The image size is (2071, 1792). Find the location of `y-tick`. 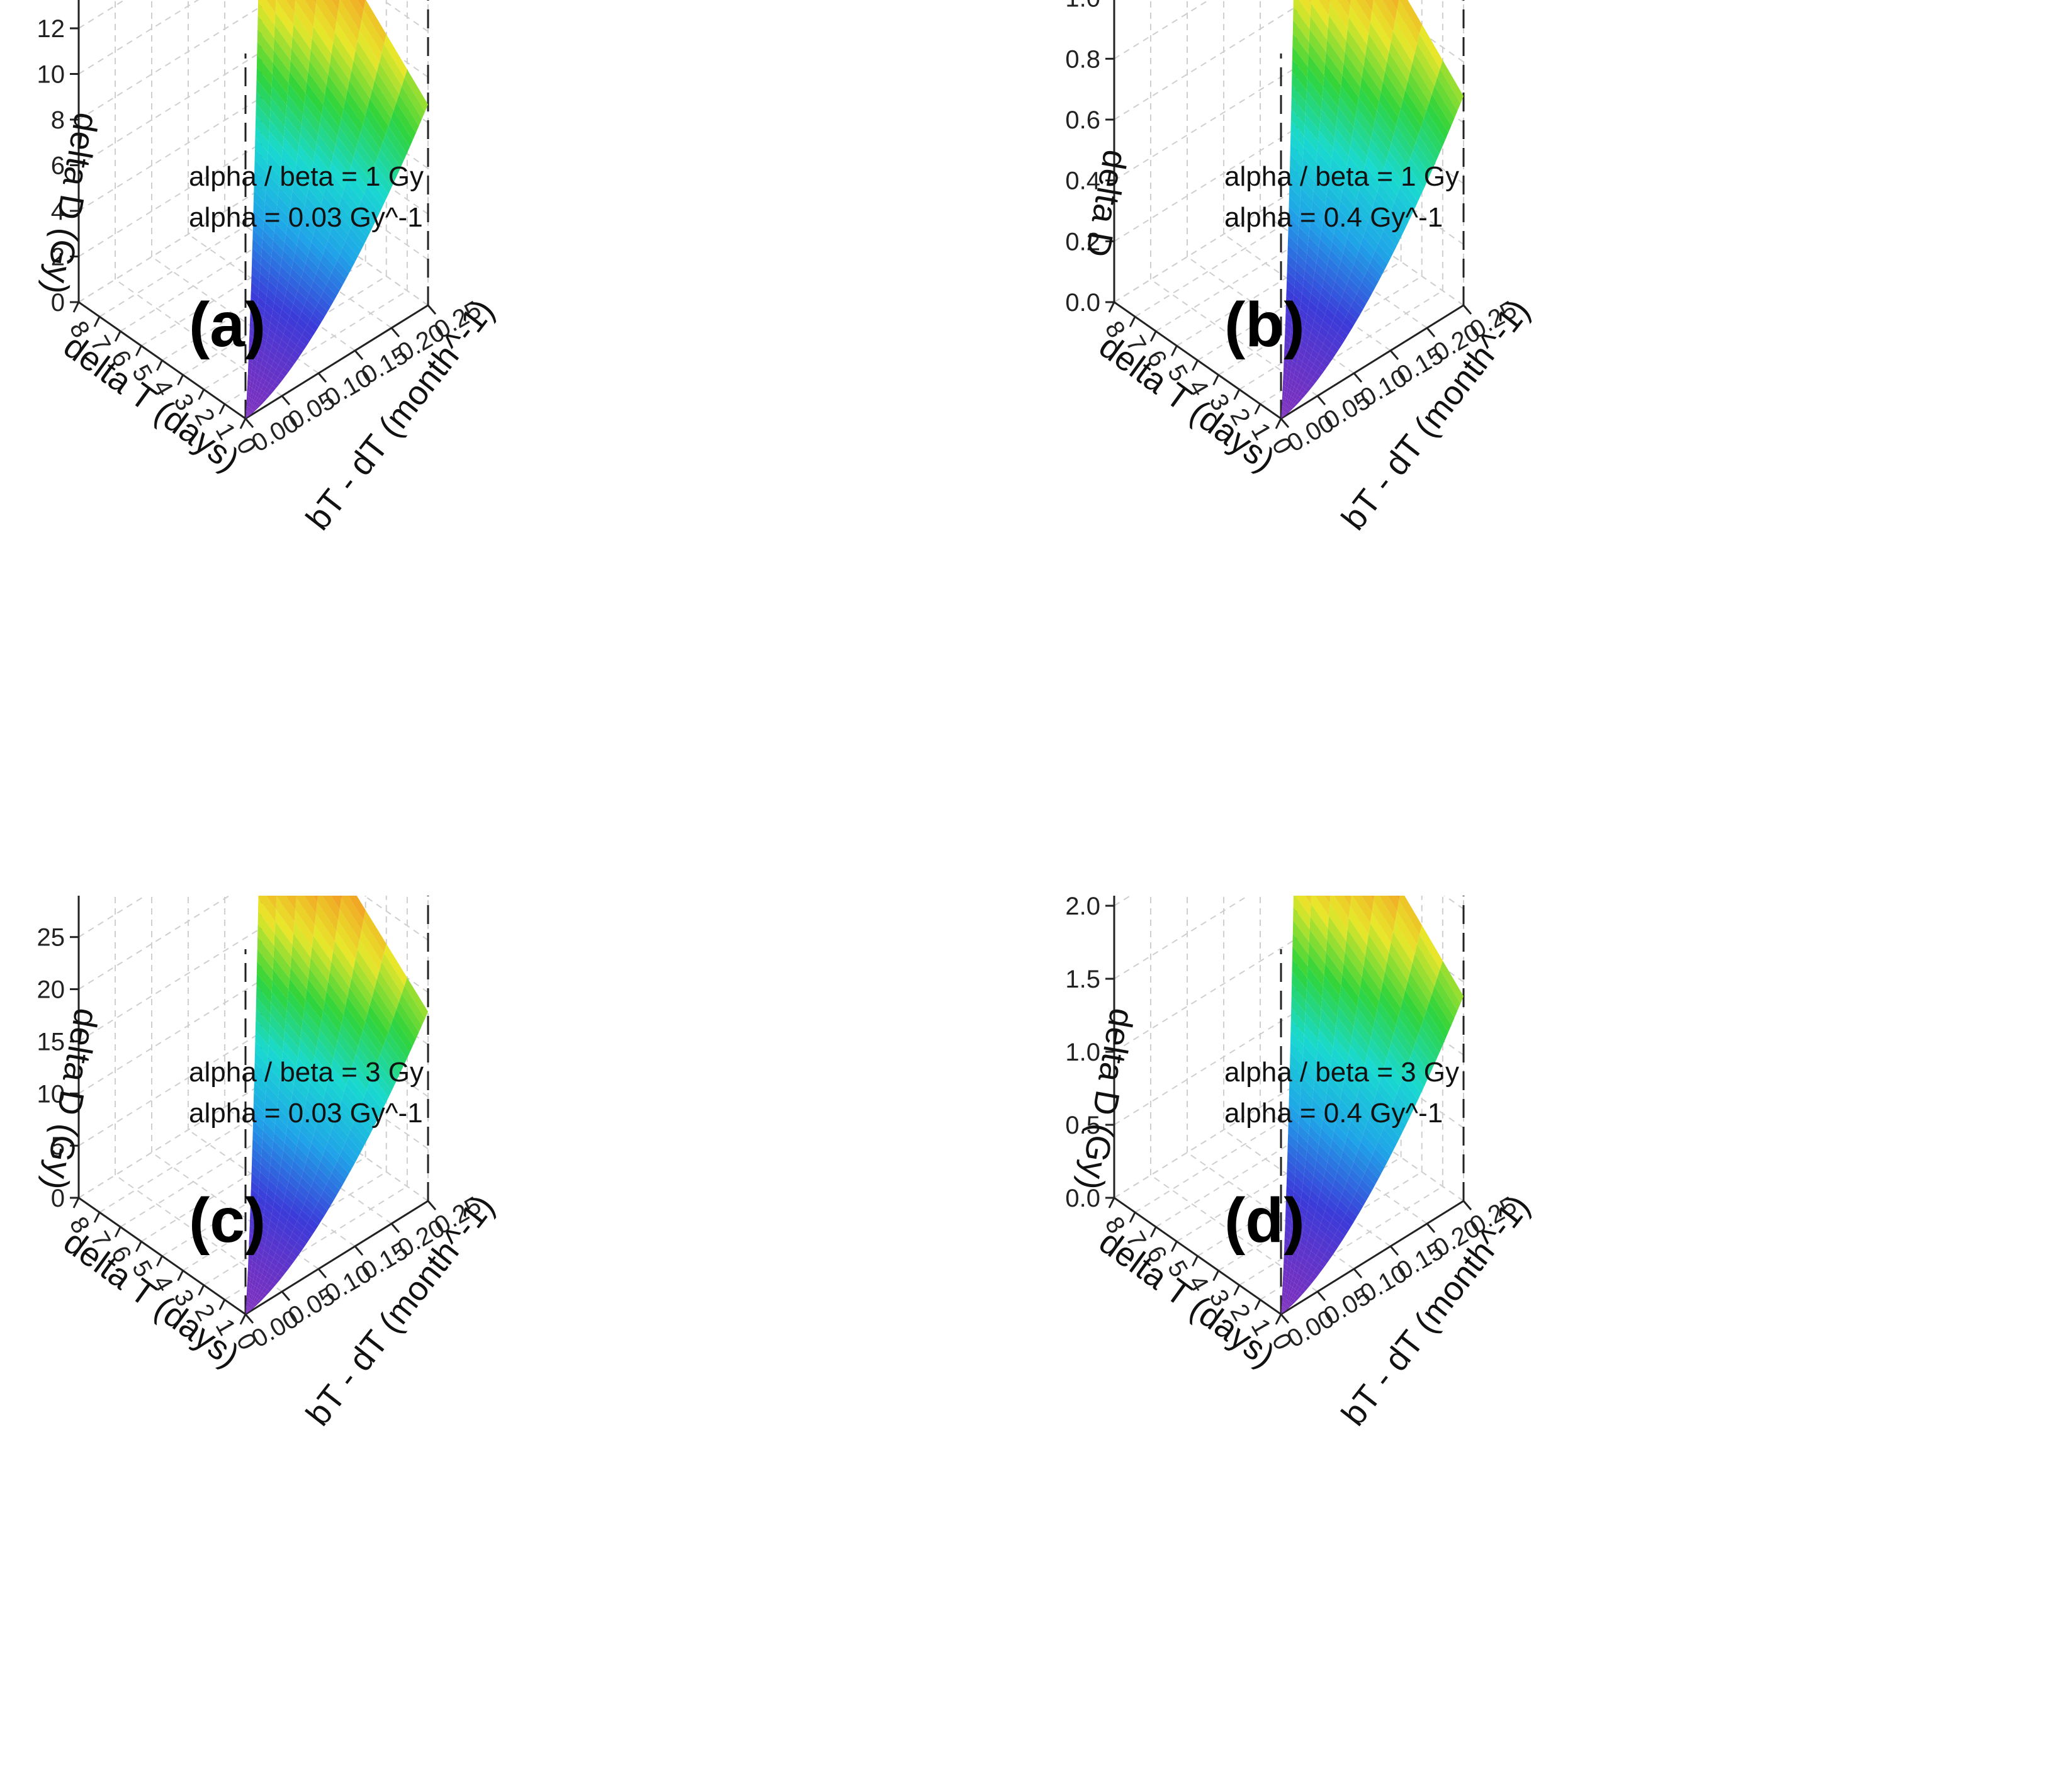

y-tick is located at coordinates (432, 1205).